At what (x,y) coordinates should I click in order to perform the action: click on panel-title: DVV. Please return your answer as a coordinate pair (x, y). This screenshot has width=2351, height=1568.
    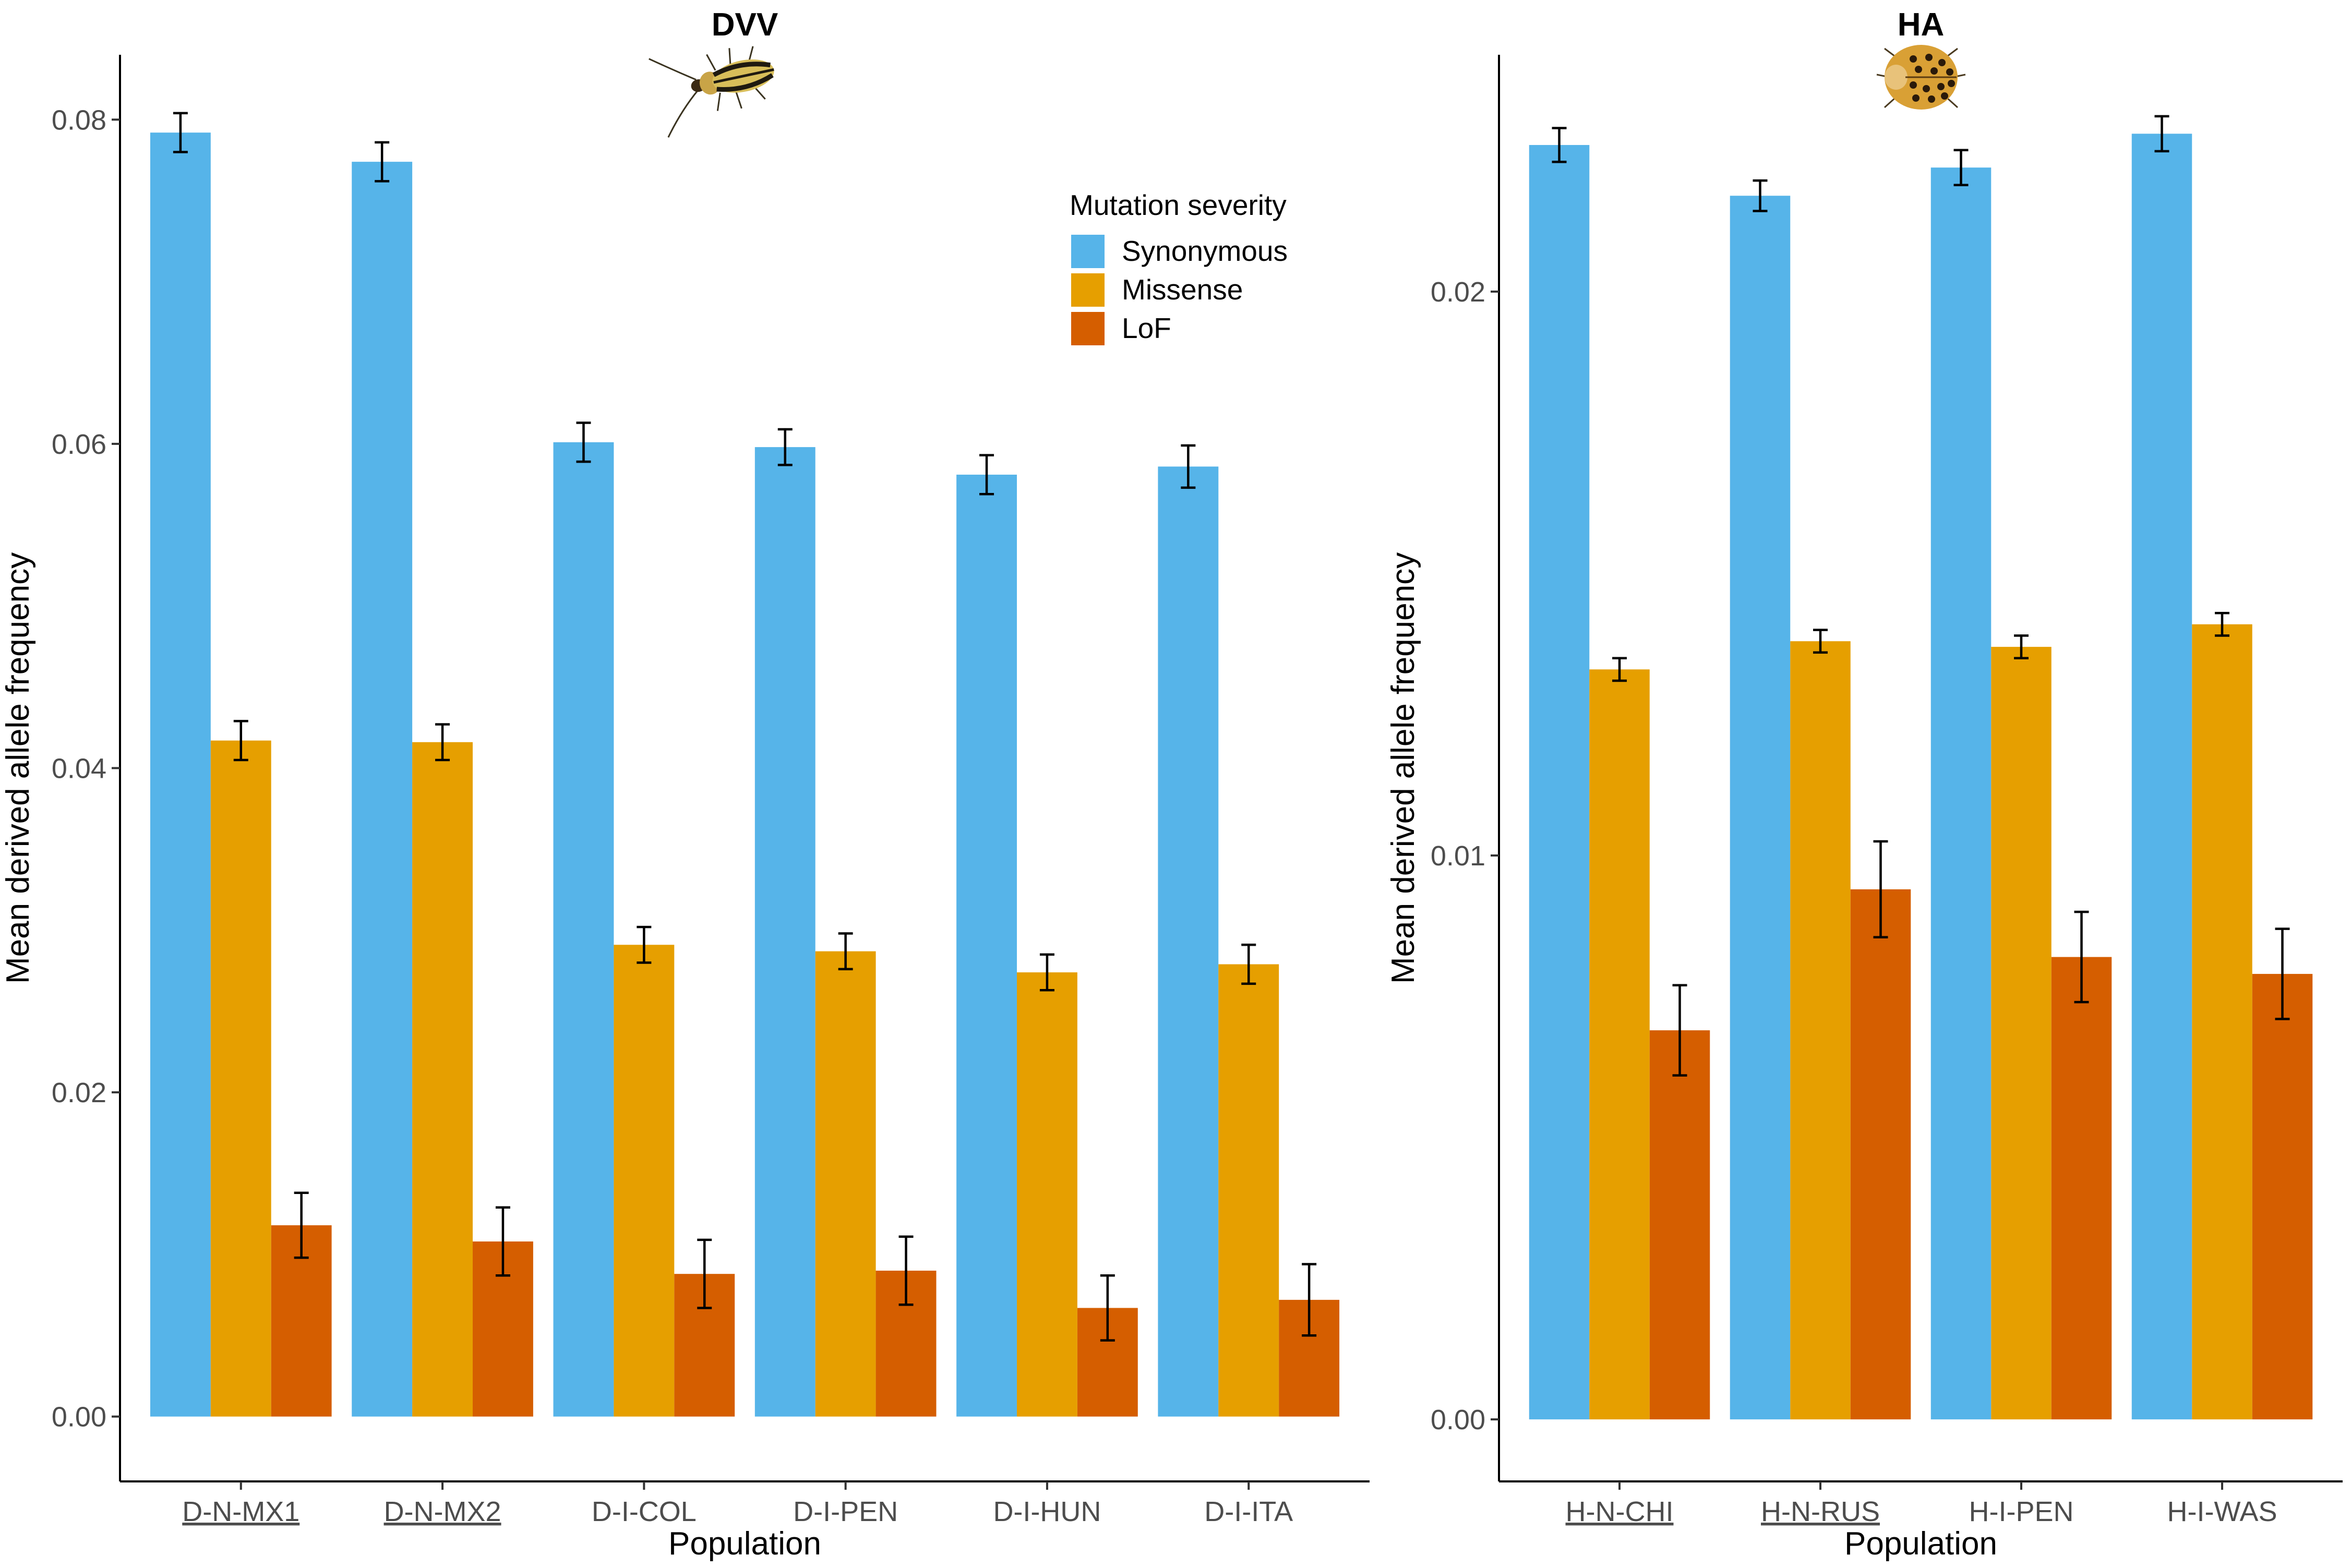
    Looking at the image, I should click on (745, 25).